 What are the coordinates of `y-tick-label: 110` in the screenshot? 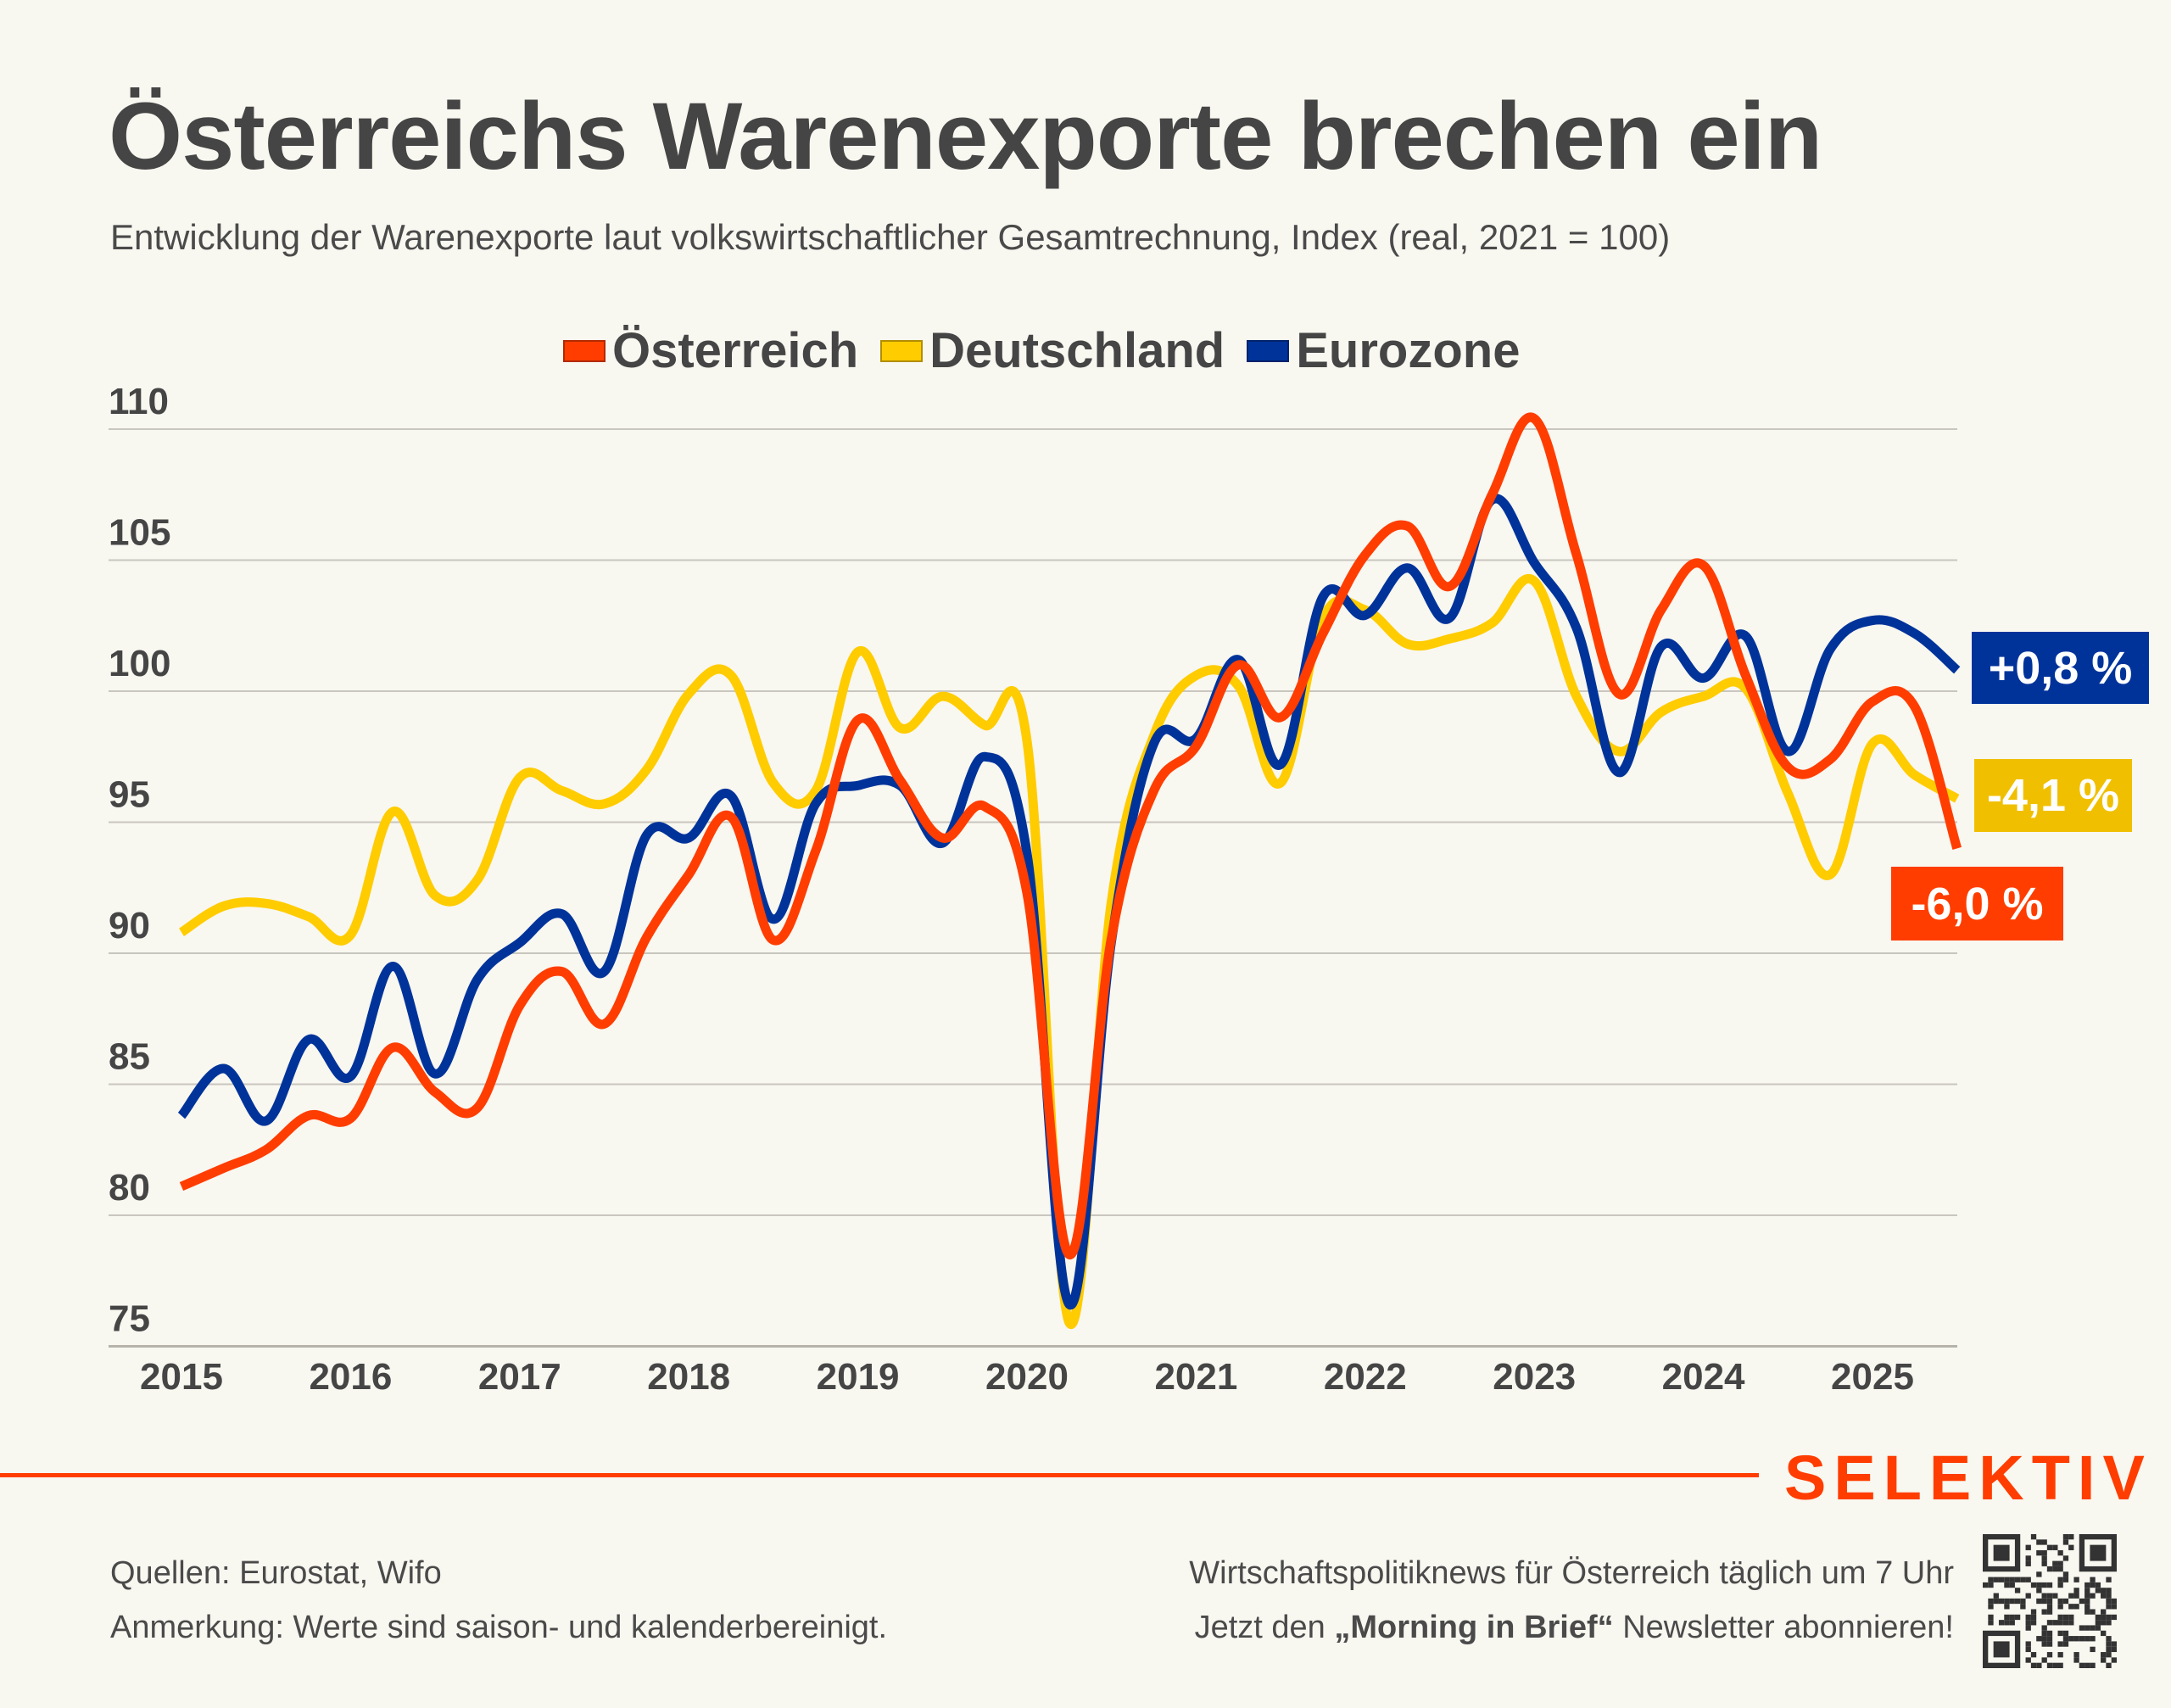 It's located at (139, 402).